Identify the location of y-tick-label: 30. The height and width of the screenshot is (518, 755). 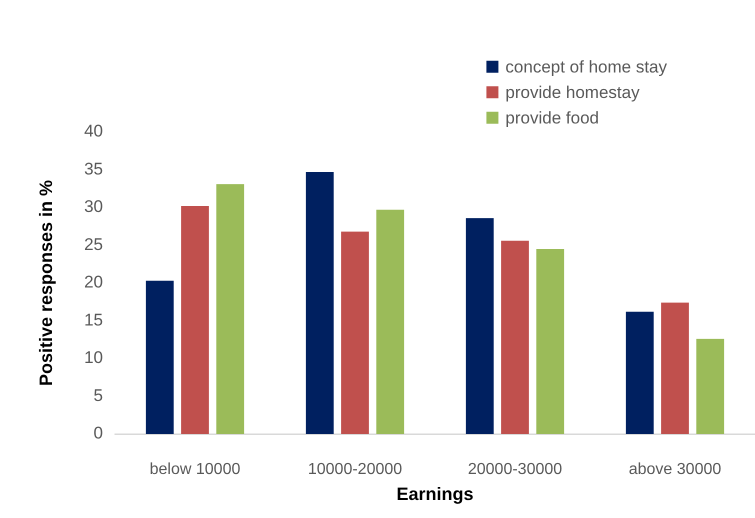
(93, 206).